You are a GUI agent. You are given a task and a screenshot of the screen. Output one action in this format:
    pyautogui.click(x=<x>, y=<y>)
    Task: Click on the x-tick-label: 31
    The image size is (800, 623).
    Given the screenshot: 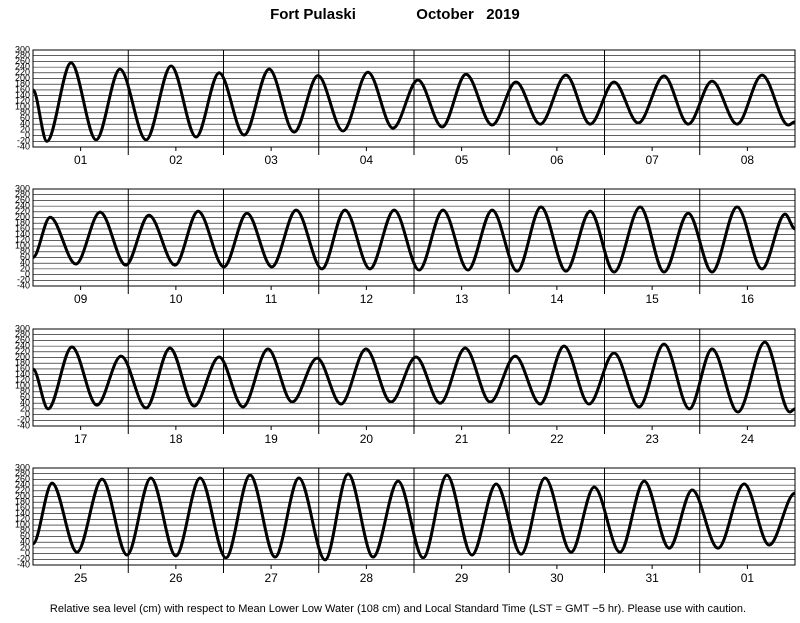 What is the action you would take?
    pyautogui.click(x=652, y=578)
    